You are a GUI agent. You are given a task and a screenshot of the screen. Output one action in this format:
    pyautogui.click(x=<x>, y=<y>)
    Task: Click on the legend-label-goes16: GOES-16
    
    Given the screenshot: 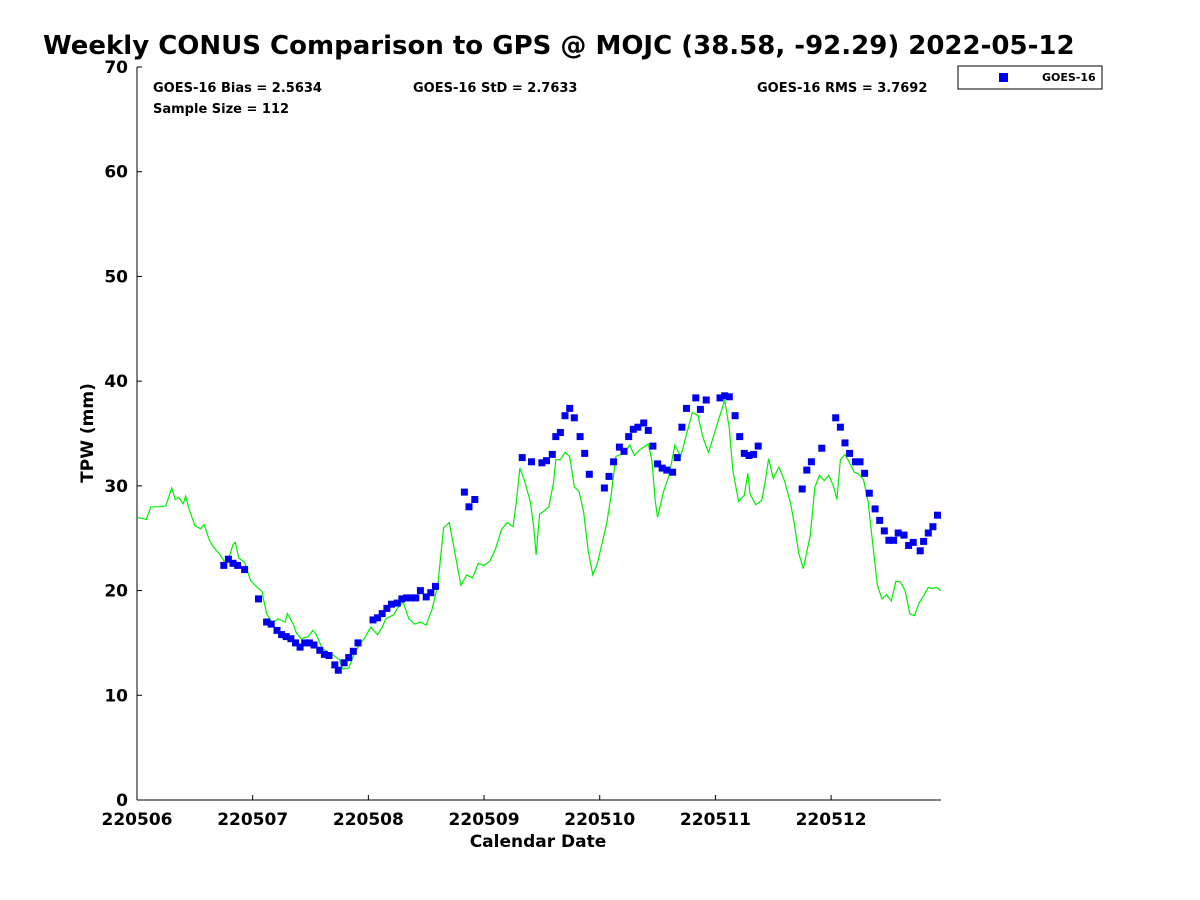 What is the action you would take?
    pyautogui.click(x=1069, y=77)
    